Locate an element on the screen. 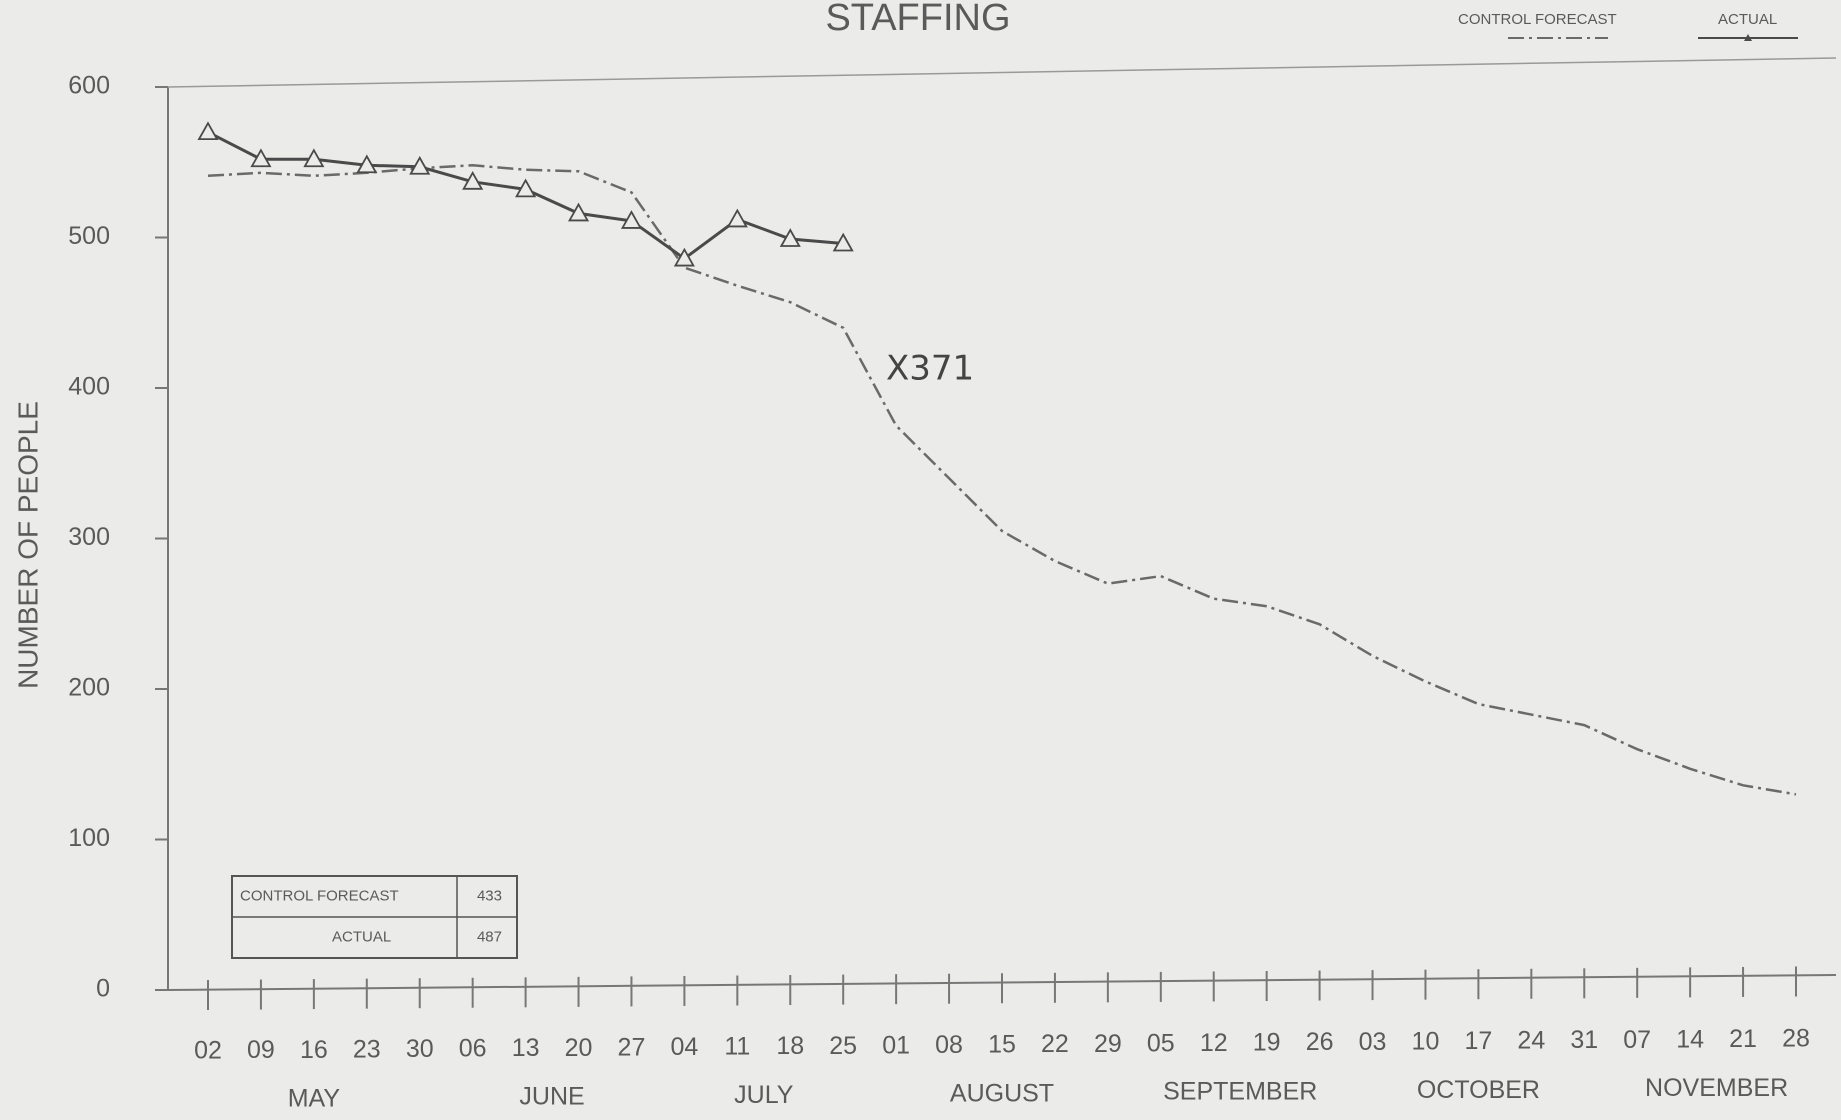 The image size is (1841, 1120). y-tick-label: 200 is located at coordinates (89, 688).